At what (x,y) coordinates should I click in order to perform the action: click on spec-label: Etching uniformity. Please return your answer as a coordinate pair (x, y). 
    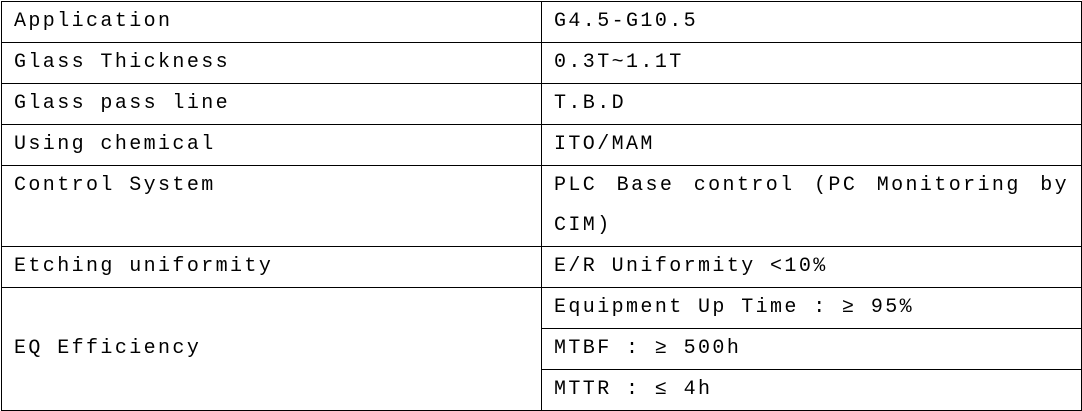
    Looking at the image, I should click on (271, 267).